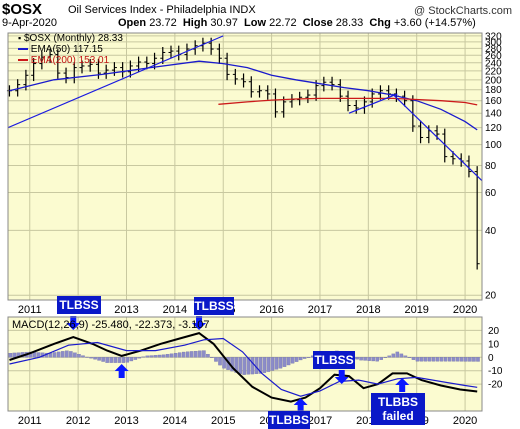  What do you see at coordinates (30, 421) in the screenshot?
I see `macd-x-tick-label: 2011` at bounding box center [30, 421].